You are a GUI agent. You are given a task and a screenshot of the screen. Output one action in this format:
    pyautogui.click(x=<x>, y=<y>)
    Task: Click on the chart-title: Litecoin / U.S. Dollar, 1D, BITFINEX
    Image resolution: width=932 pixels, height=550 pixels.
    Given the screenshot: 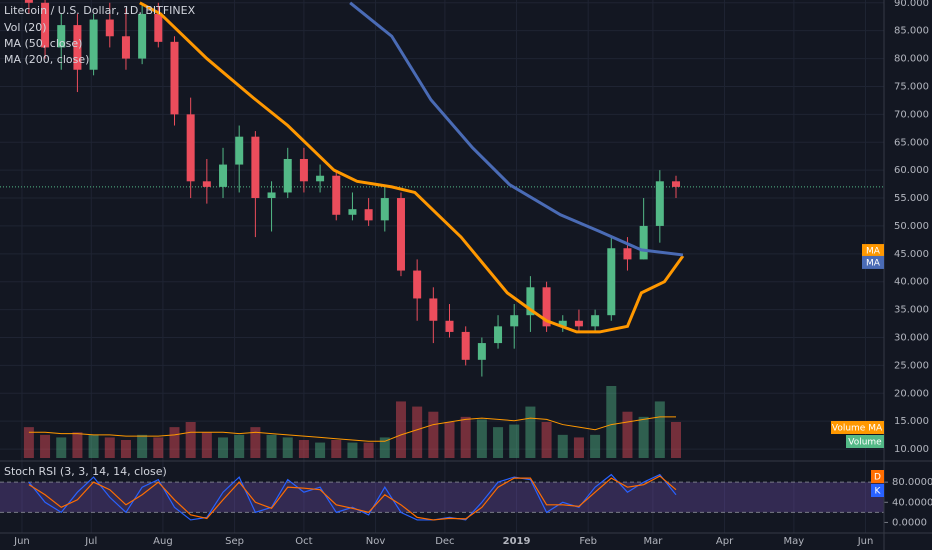 What is the action you would take?
    pyautogui.click(x=100, y=10)
    